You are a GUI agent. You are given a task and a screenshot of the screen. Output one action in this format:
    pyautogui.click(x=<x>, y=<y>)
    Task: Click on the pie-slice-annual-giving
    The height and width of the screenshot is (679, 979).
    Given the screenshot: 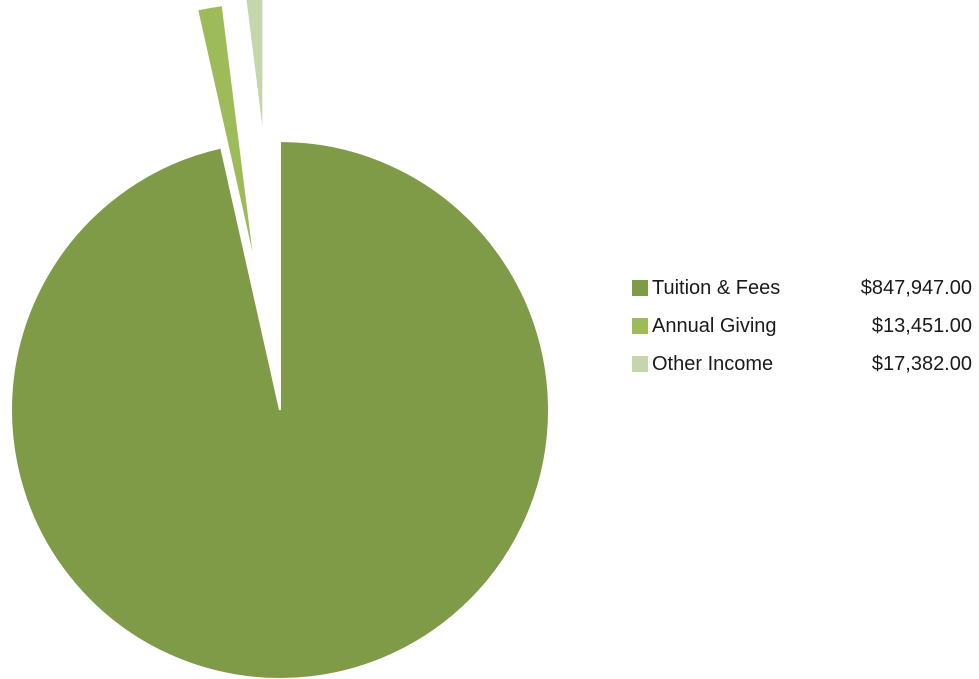 What is the action you would take?
    pyautogui.click(x=226, y=138)
    